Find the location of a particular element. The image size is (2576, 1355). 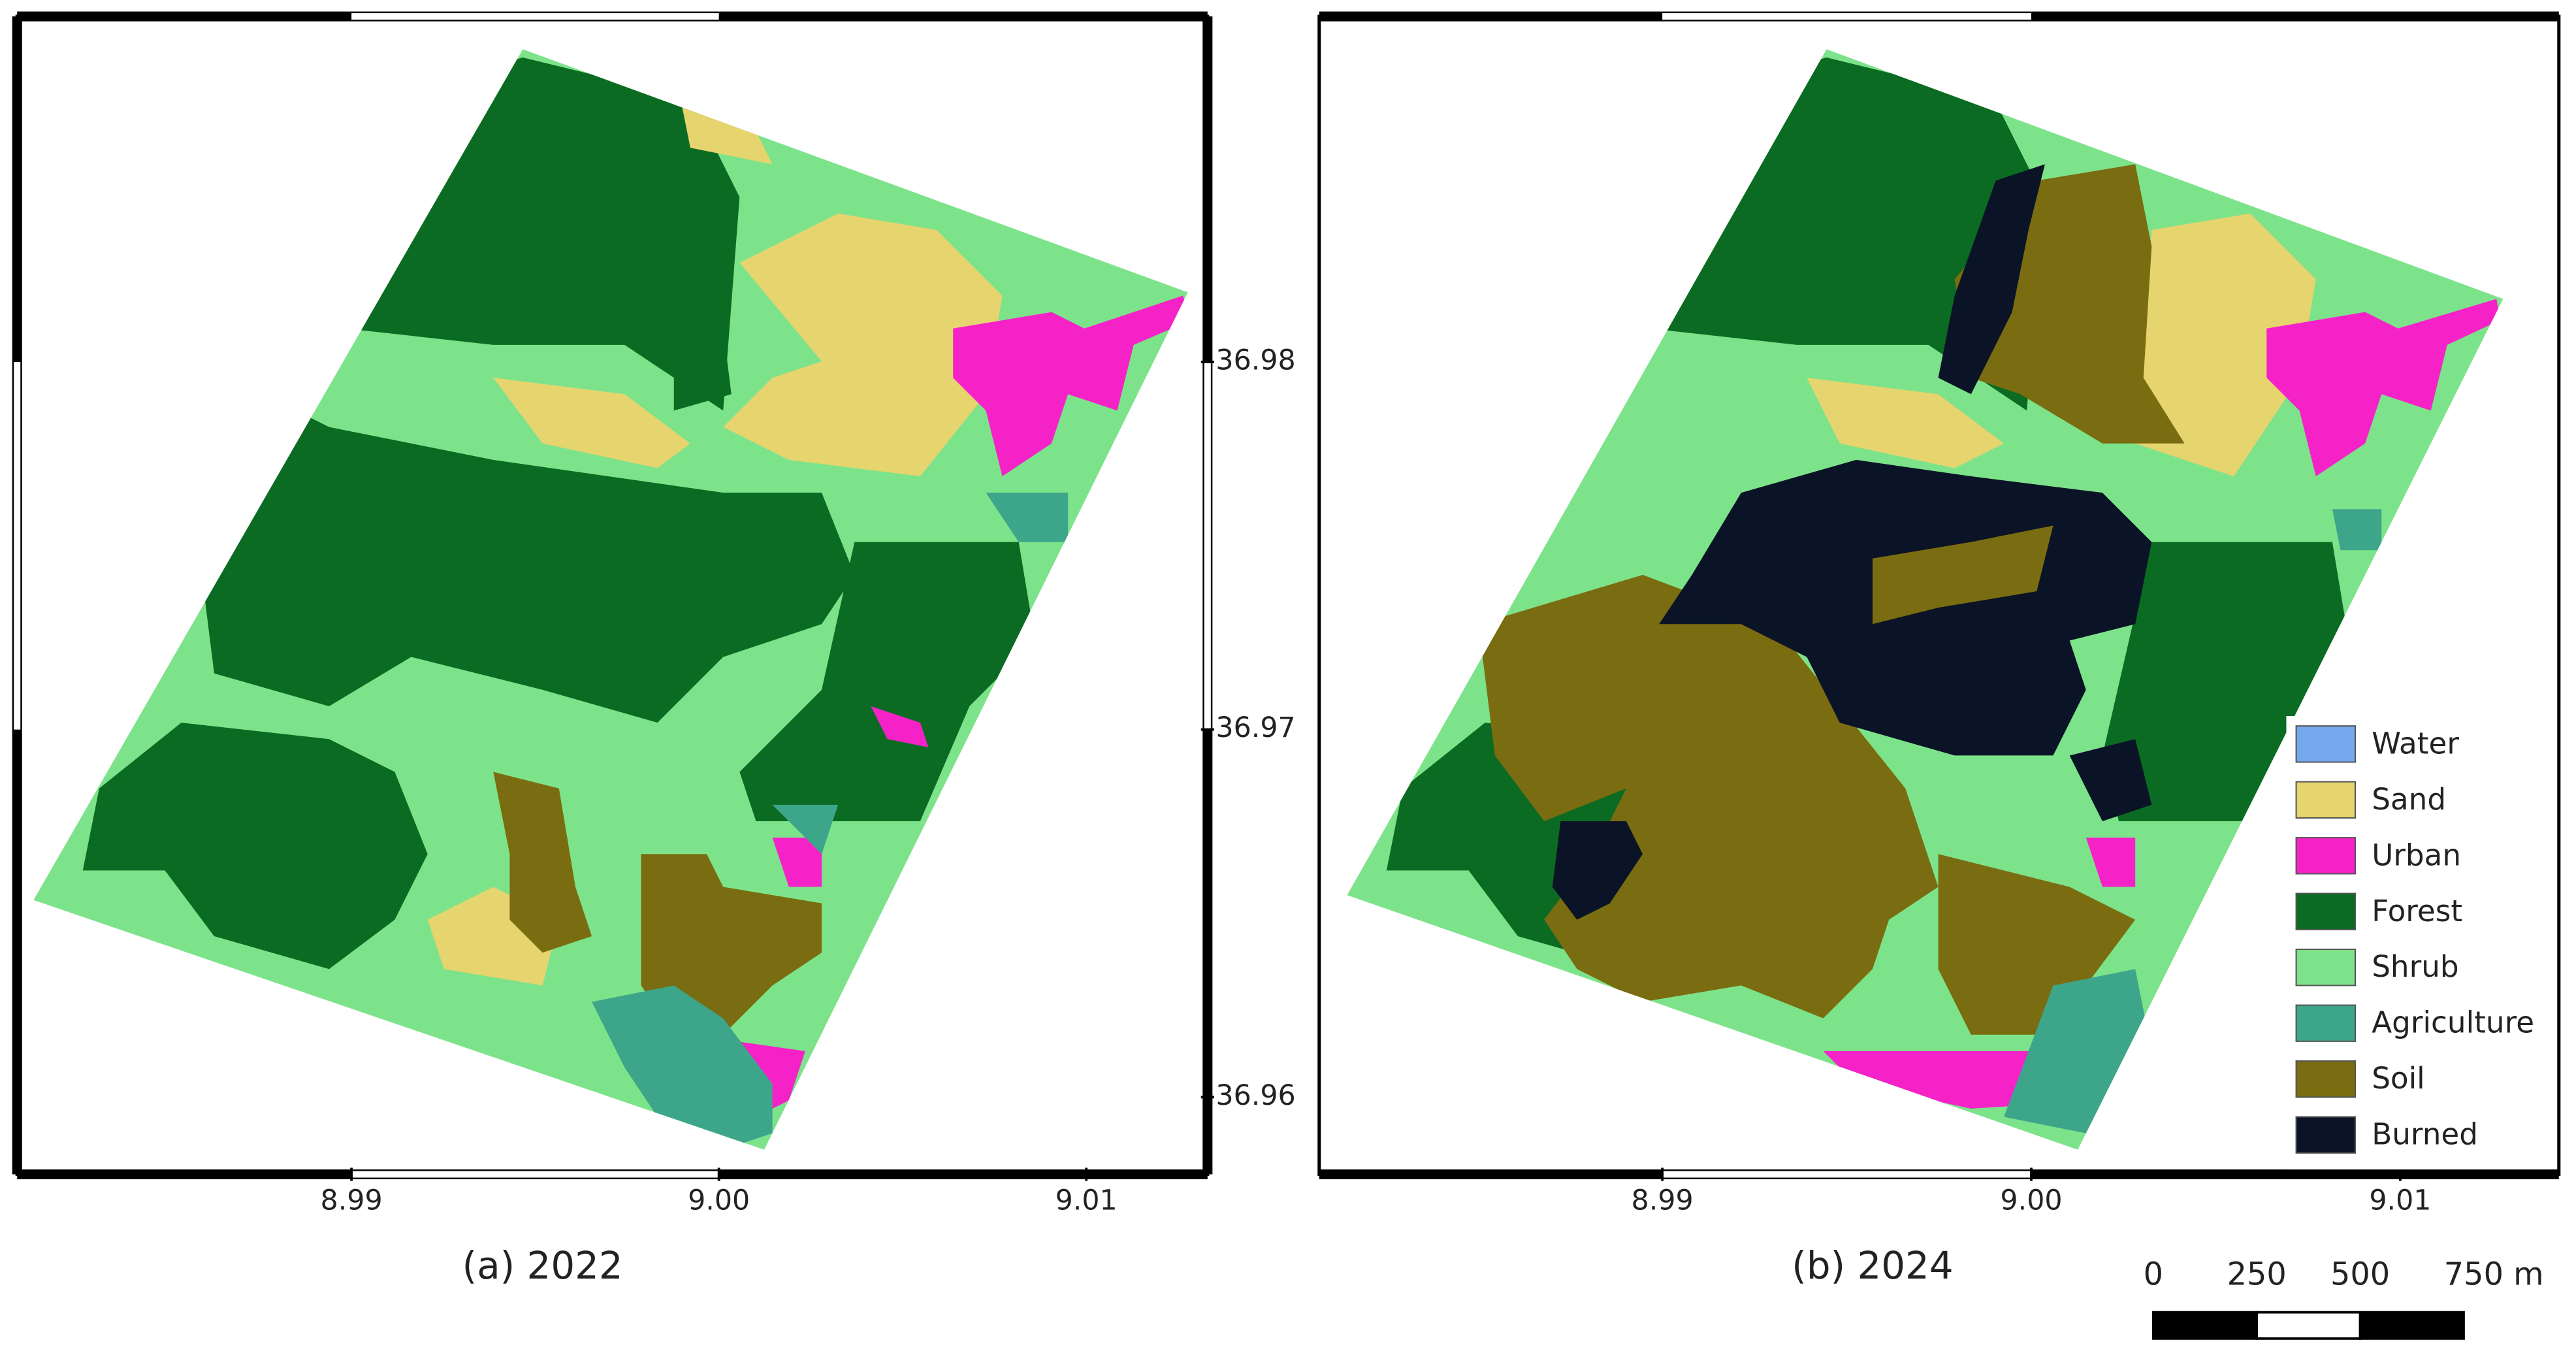

y-tick-label: 36.97 is located at coordinates (1255, 727).